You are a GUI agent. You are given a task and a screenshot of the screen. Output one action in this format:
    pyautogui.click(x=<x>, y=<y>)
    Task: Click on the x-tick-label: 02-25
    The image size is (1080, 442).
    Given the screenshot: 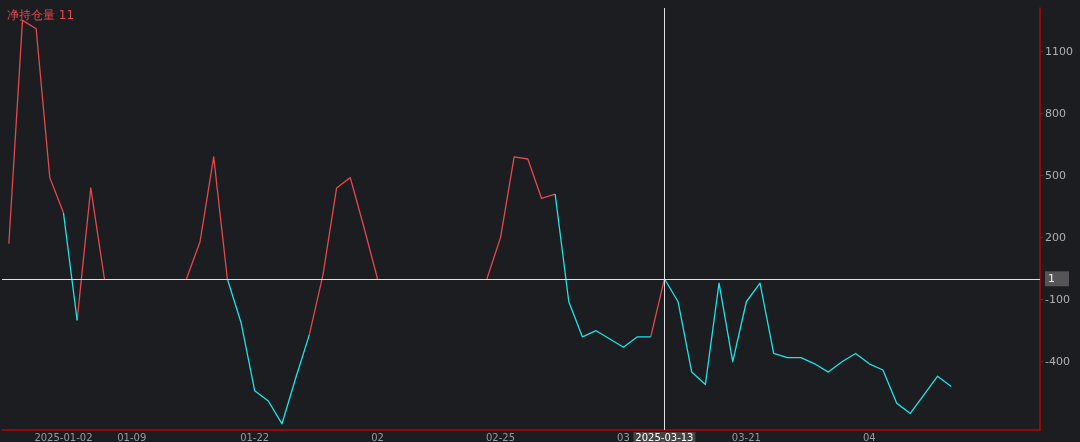 What is the action you would take?
    pyautogui.click(x=500, y=436)
    